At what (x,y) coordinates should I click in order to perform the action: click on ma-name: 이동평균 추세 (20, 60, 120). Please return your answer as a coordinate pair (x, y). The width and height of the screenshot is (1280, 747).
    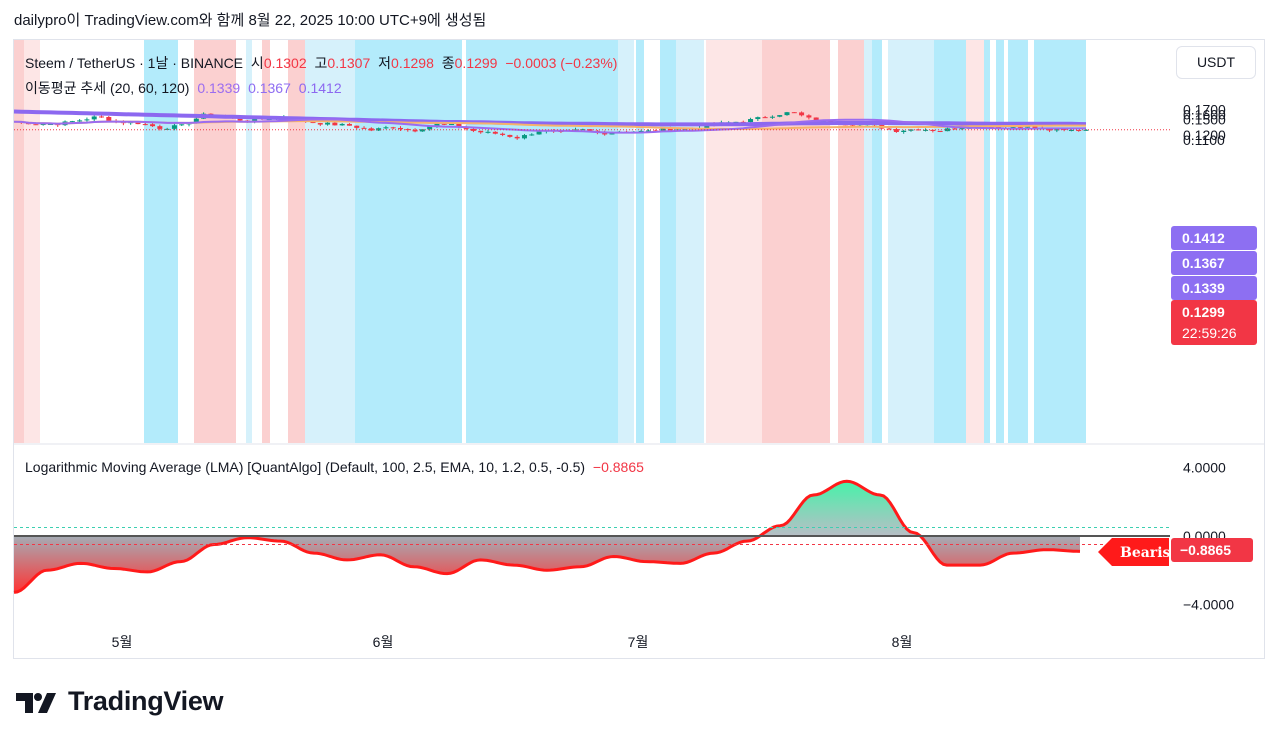
    Looking at the image, I should click on (107, 88).